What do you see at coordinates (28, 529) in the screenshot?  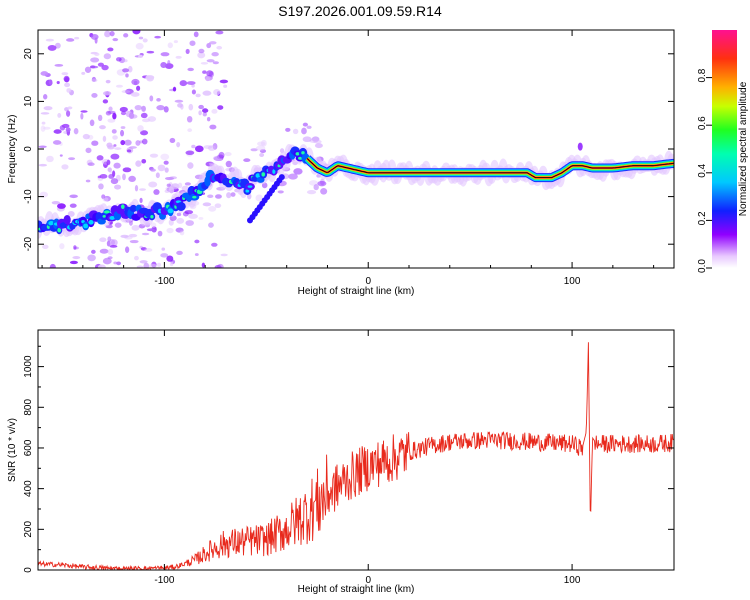 I see `snr-y-tick-label: 200` at bounding box center [28, 529].